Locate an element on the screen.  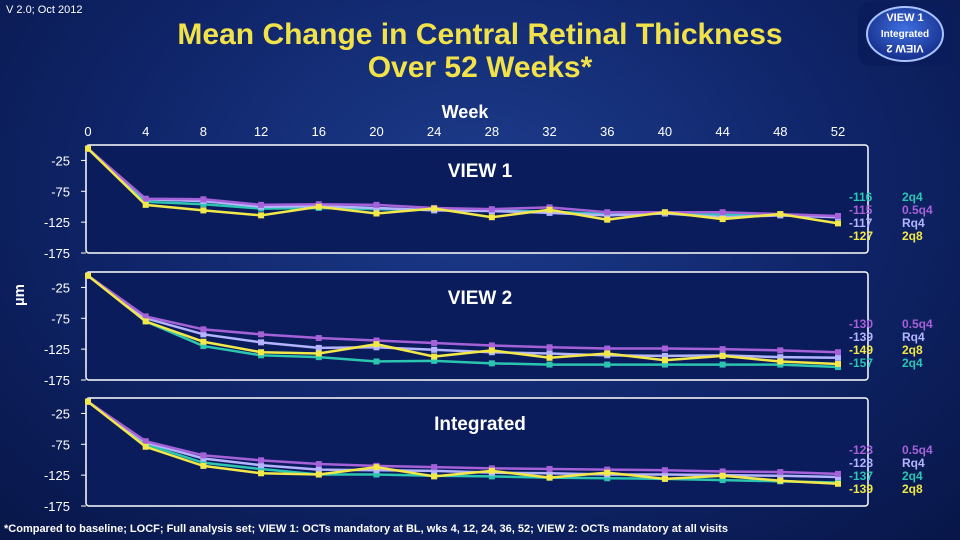
x-tick-label: 52 is located at coordinates (838, 131).